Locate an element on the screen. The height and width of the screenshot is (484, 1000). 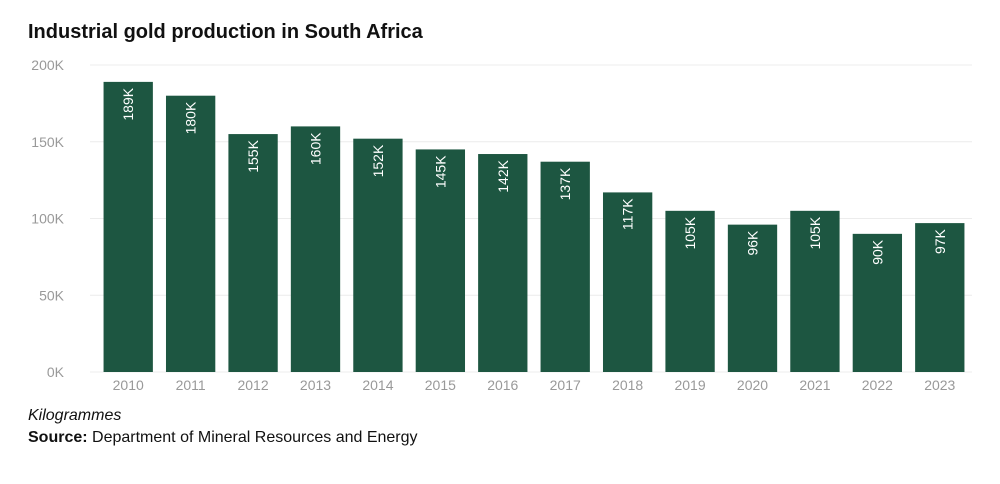
y-tick-label: 0K is located at coordinates (56, 372).